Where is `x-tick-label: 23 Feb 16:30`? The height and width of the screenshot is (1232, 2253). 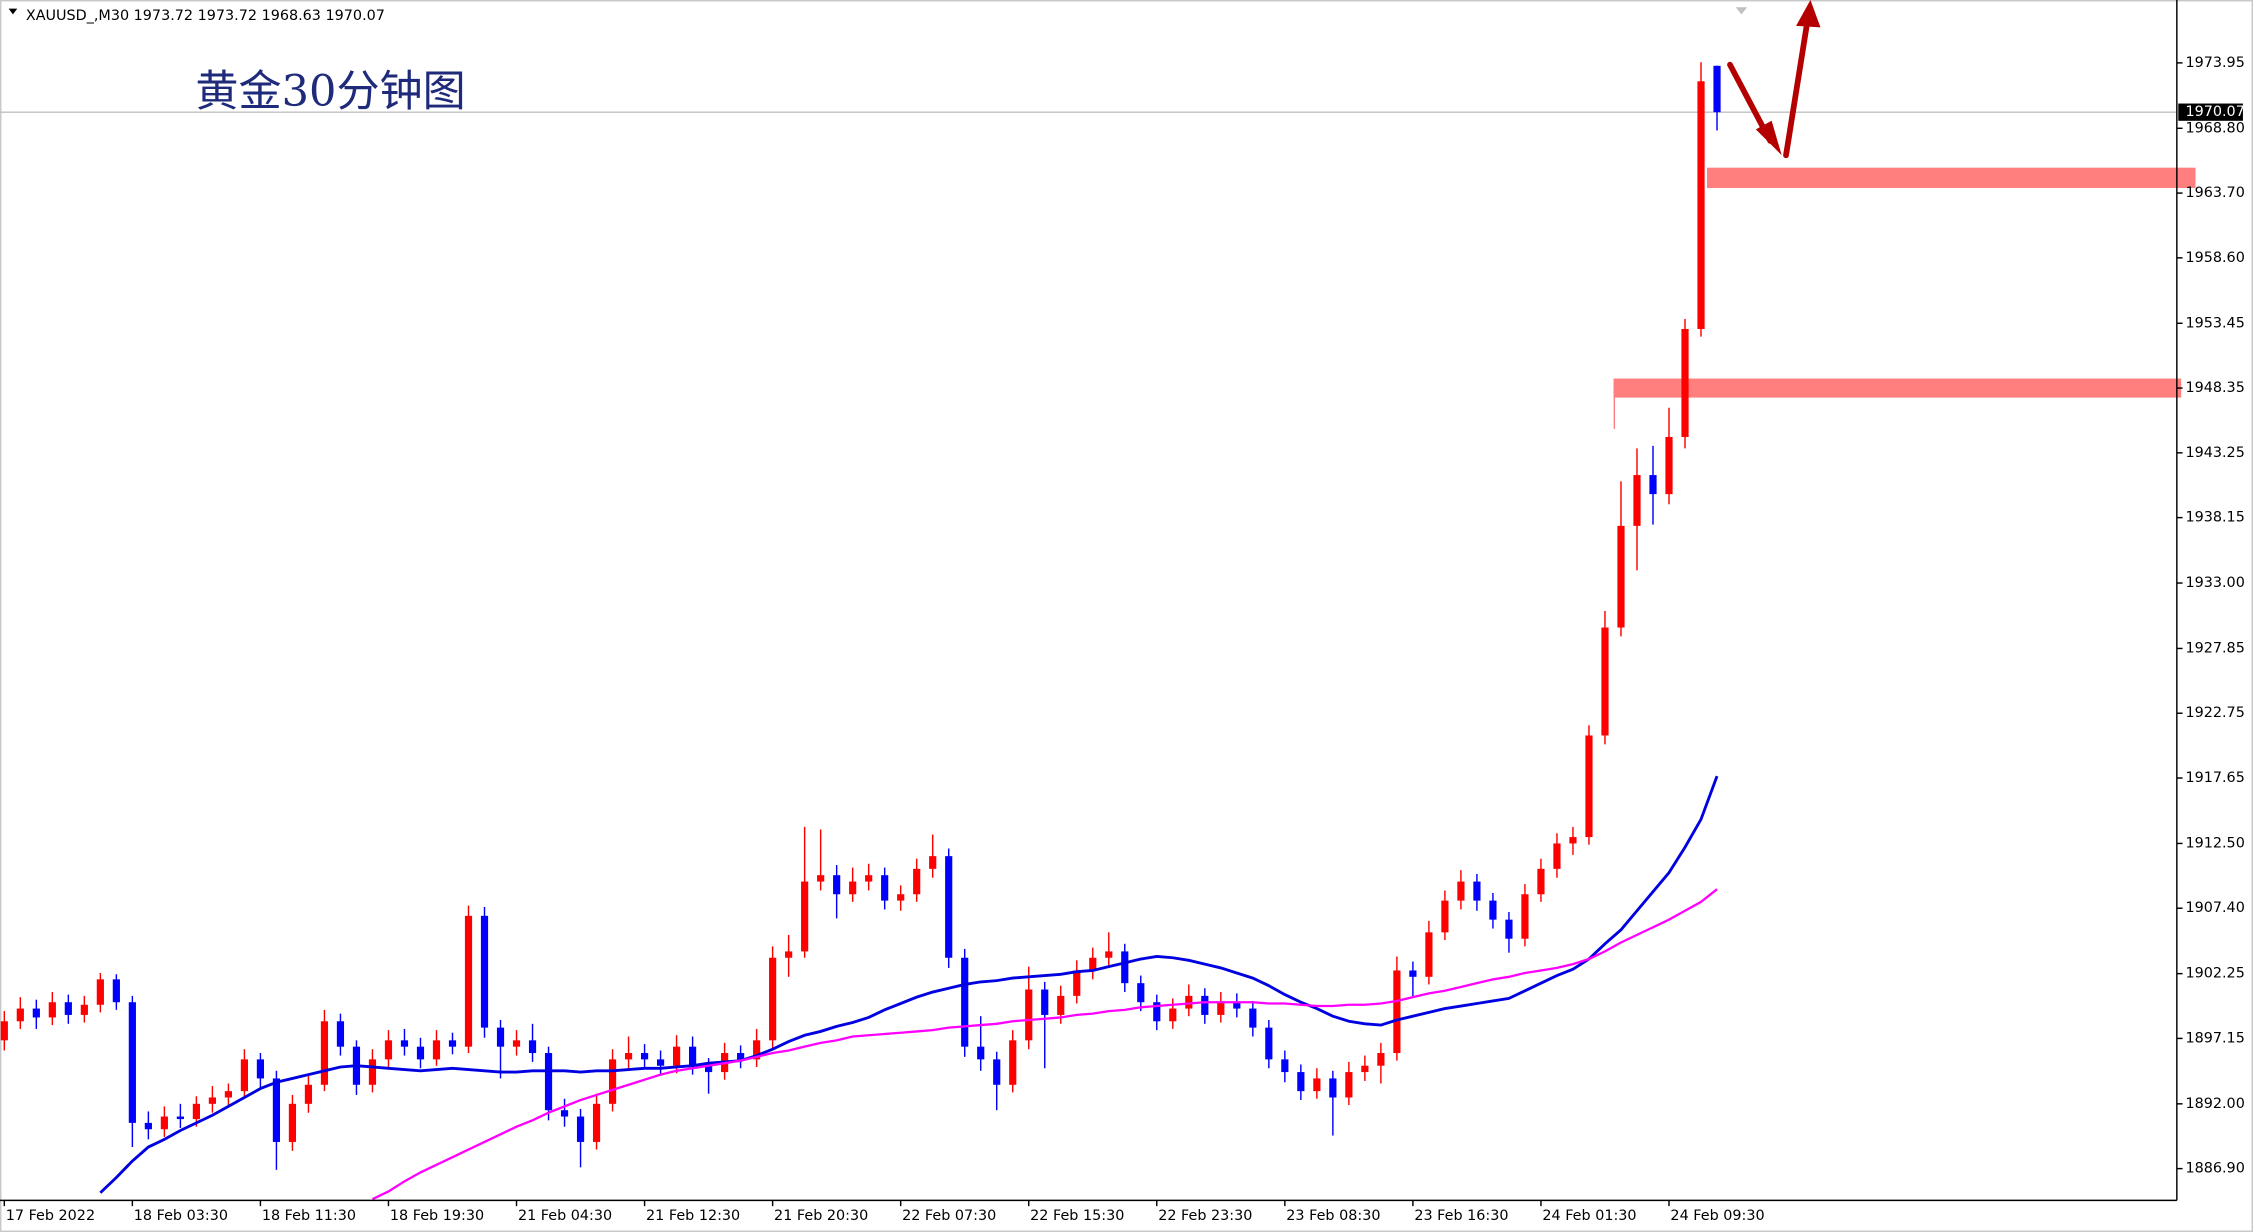
x-tick-label: 23 Feb 16:30 is located at coordinates (1461, 1216).